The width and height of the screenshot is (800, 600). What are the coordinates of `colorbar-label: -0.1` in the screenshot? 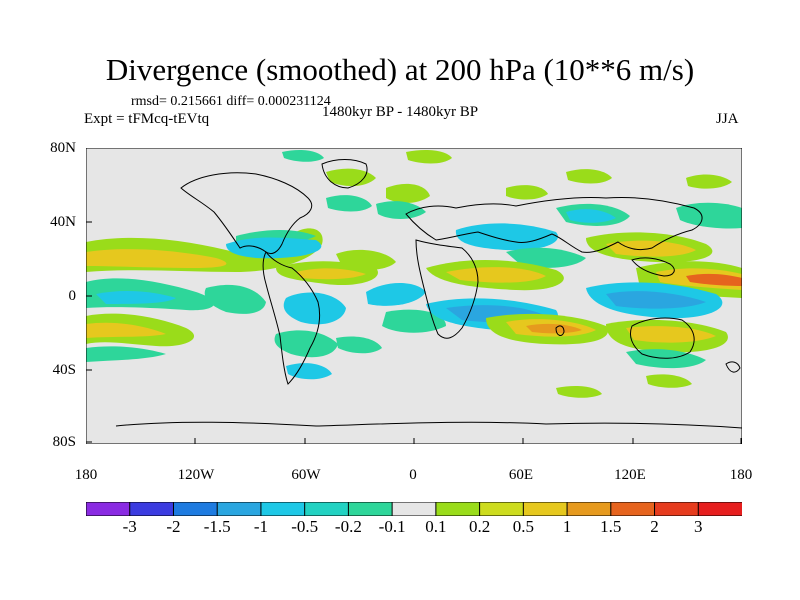 It's located at (392, 526).